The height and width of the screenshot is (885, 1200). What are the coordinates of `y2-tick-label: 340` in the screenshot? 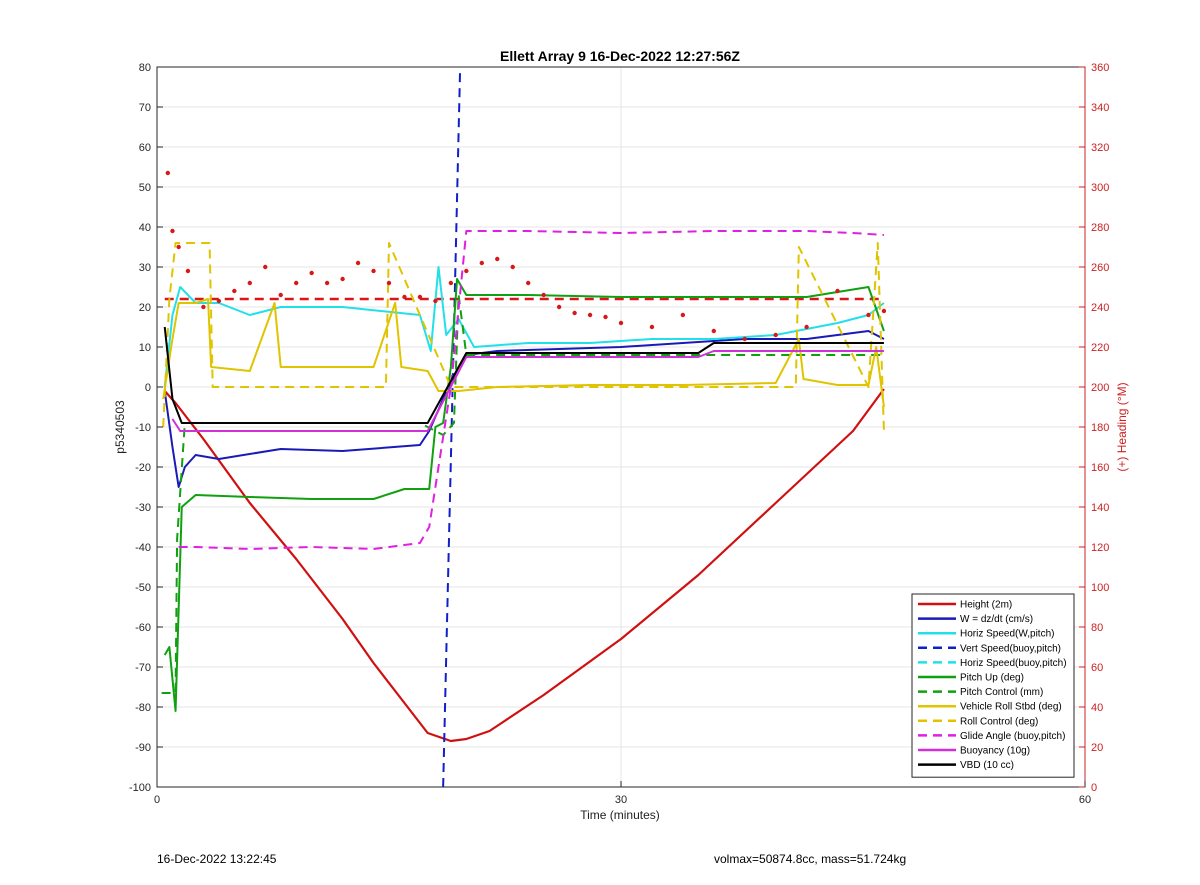 It's located at (1100, 108).